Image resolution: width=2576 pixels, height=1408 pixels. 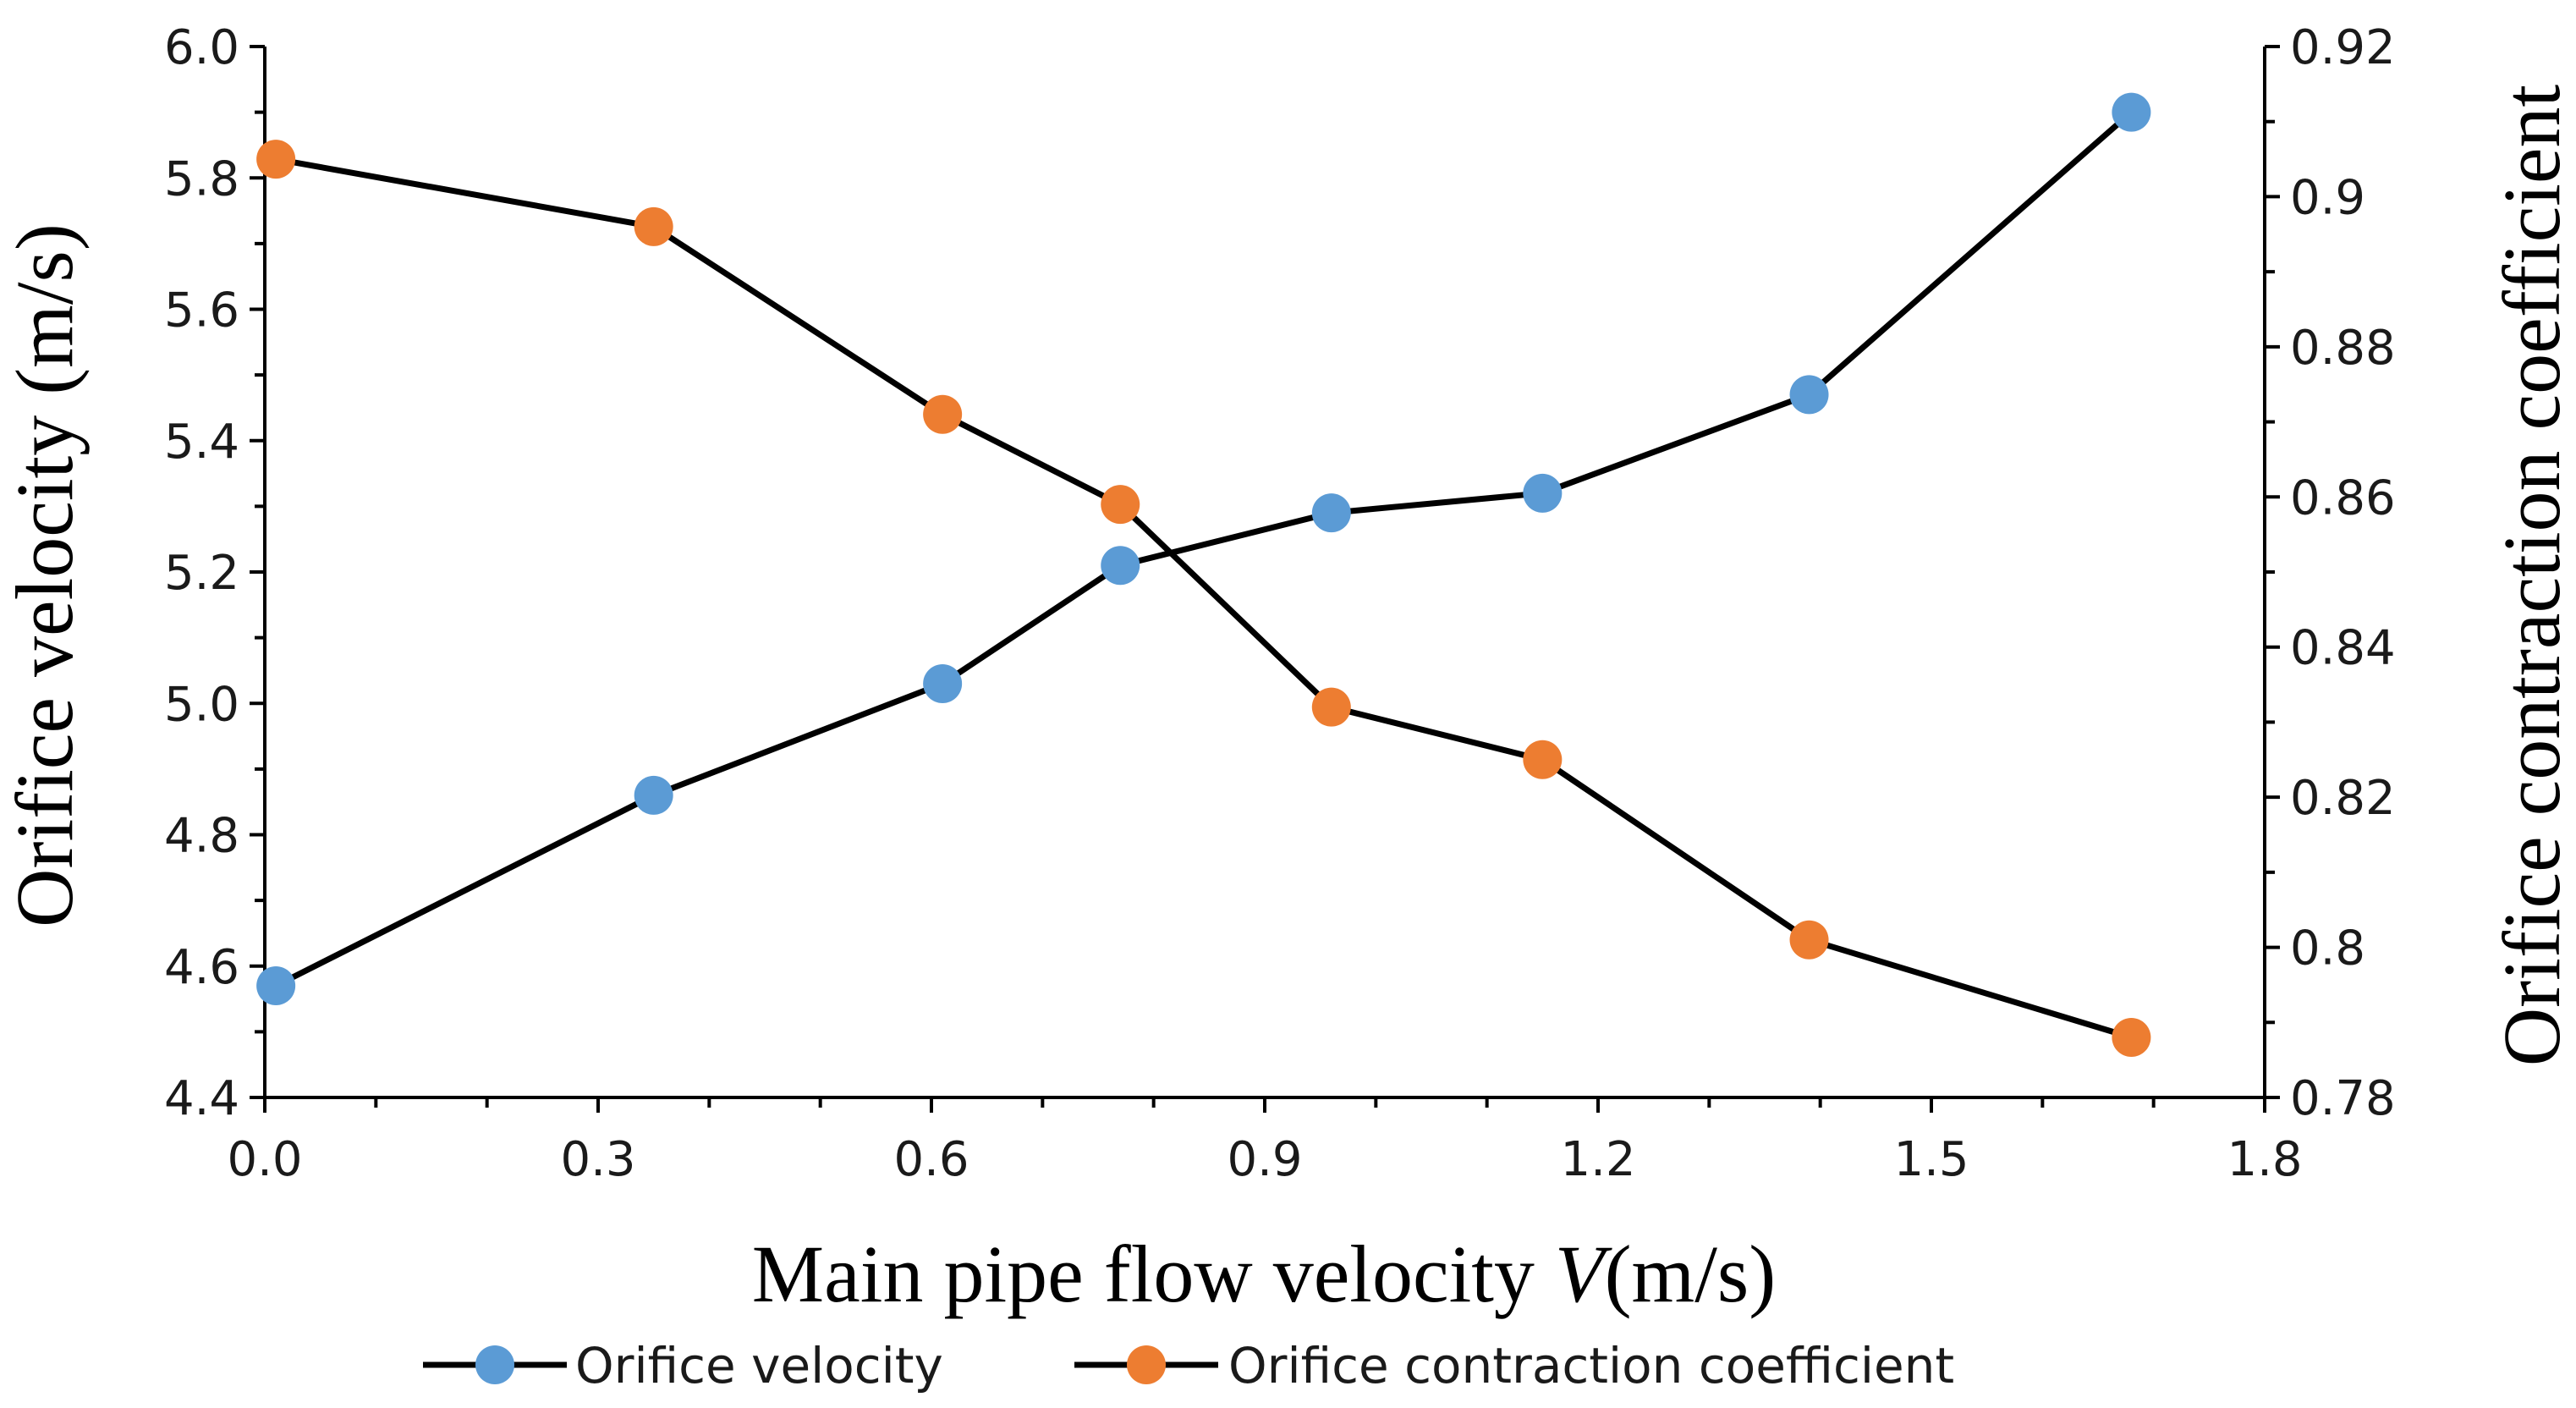 I want to click on legend-label: Orifice contraction coefficient, so click(x=1591, y=1365).